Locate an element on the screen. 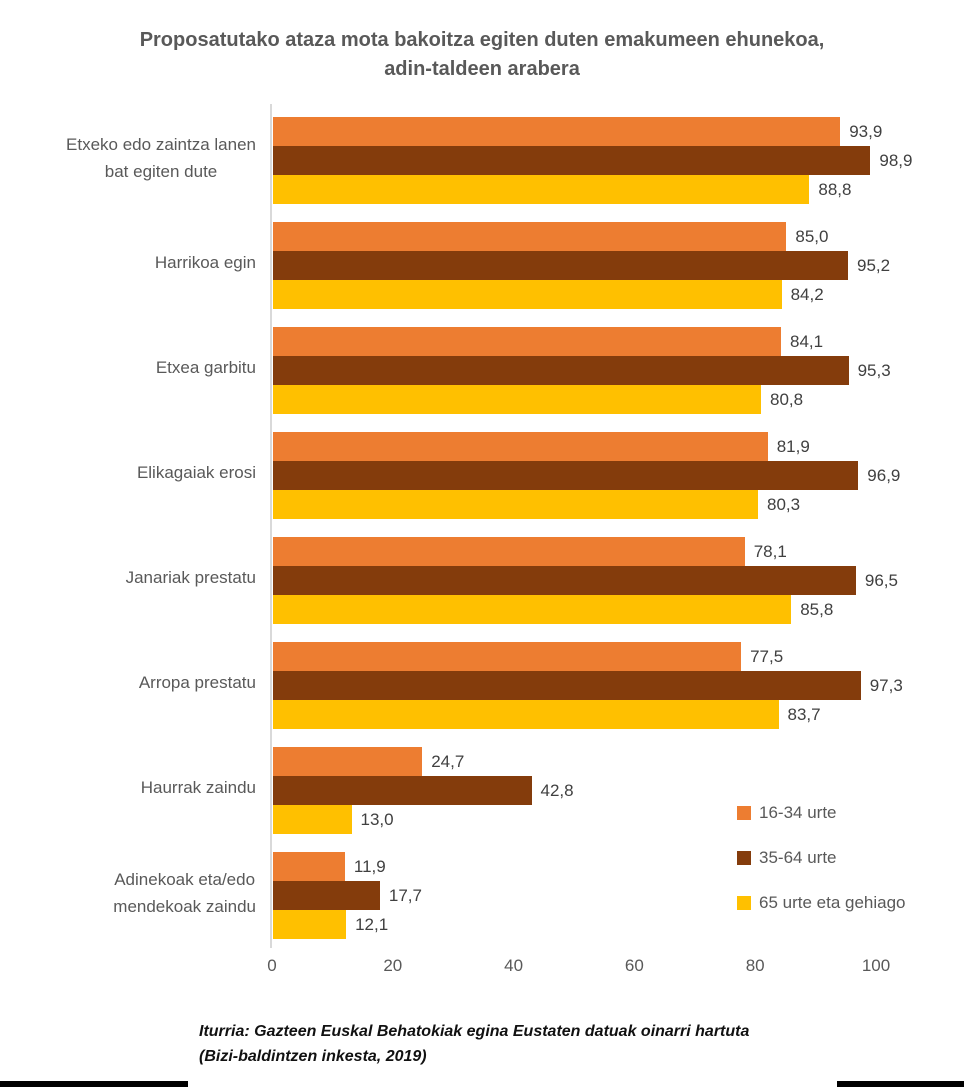  bar-group-5: Janariak prestatu 78,1 96,5 85,8 is located at coordinates (482, 577).